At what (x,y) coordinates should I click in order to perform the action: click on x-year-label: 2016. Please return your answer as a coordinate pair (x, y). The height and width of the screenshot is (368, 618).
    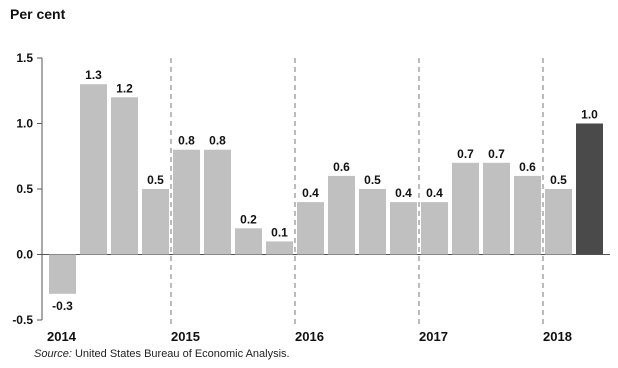
    Looking at the image, I should click on (309, 336).